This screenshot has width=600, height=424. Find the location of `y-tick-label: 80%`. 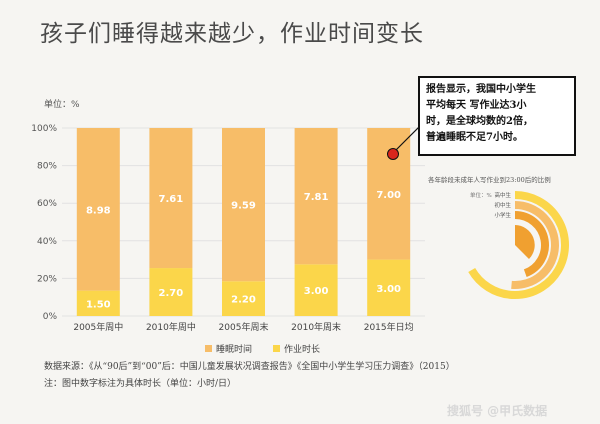

y-tick-label: 80% is located at coordinates (47, 167).